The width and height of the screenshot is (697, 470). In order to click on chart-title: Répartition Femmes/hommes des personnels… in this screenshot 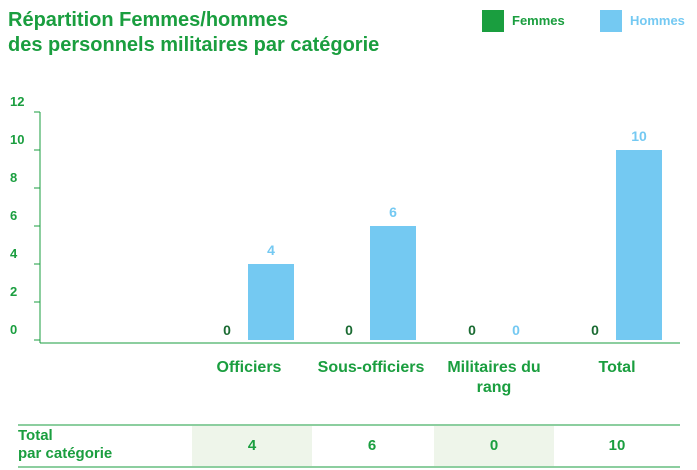, I will do `click(193, 33)`.